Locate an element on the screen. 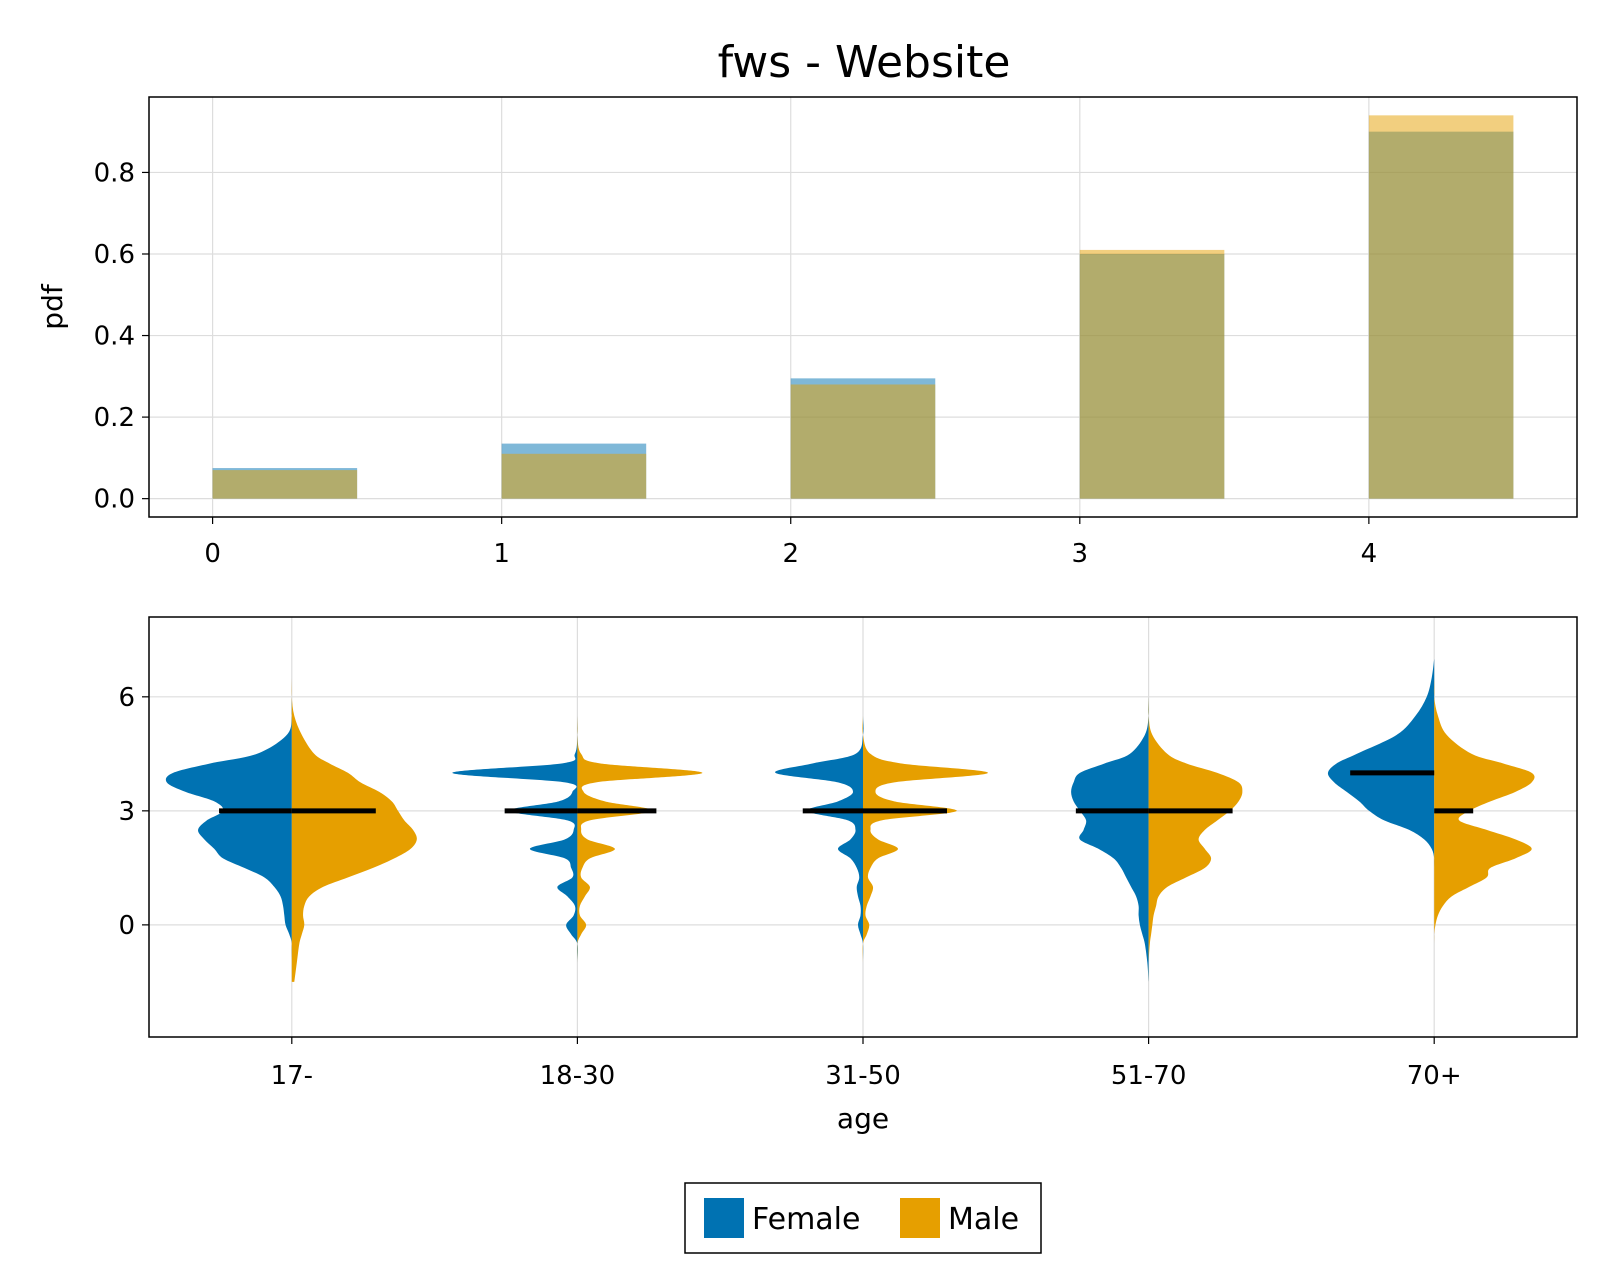 The width and height of the screenshot is (1600, 1280). violin-y-ticks: 0 3 6 is located at coordinates (133, 812).